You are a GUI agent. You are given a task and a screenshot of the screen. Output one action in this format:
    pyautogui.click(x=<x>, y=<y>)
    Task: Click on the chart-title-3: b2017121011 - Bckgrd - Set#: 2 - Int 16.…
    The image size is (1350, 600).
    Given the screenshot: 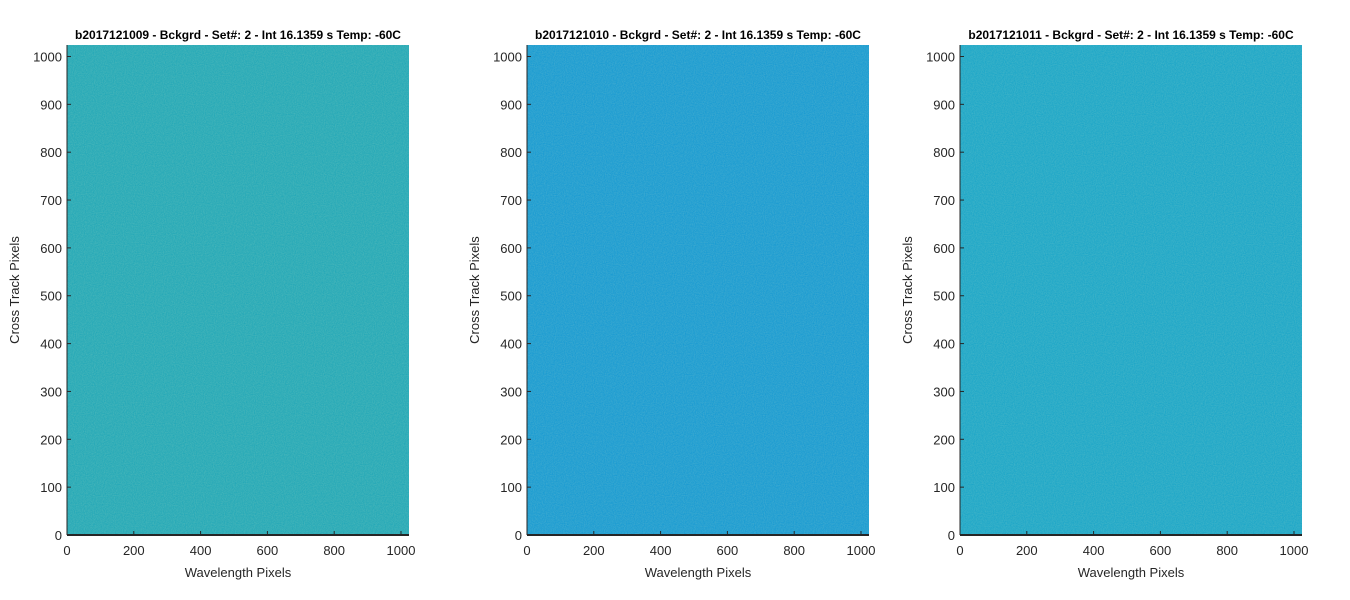 What is the action you would take?
    pyautogui.click(x=1131, y=35)
    